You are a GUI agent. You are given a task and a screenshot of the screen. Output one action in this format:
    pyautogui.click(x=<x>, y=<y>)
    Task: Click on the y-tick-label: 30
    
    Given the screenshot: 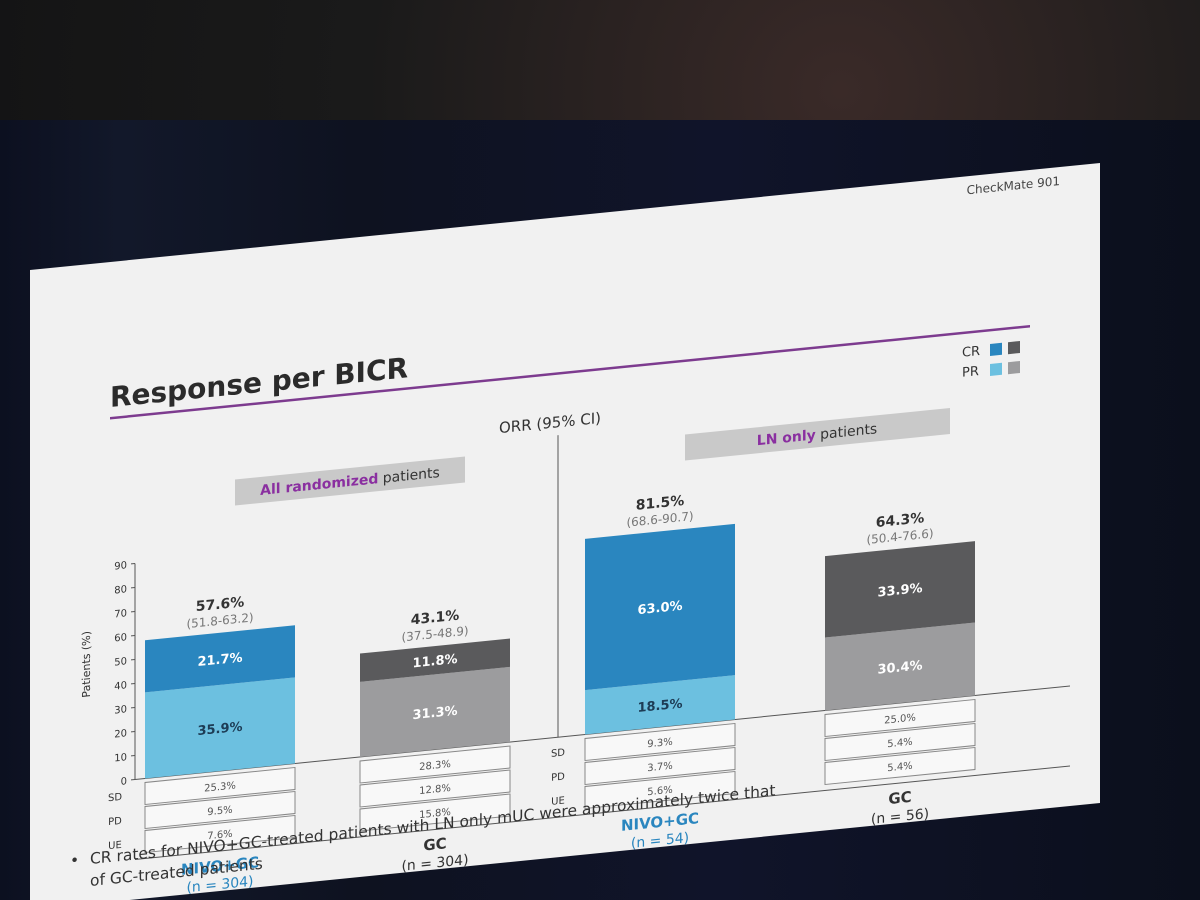 What is the action you would take?
    pyautogui.click(x=120, y=710)
    